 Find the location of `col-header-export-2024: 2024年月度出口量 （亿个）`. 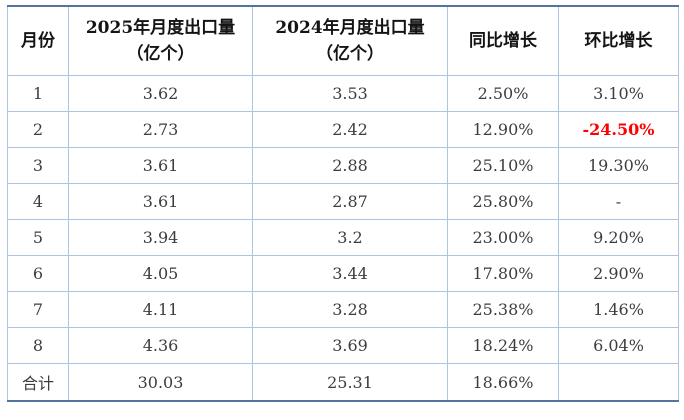

col-header-export-2024: 2024年月度出口量 （亿个） is located at coordinates (350, 40).